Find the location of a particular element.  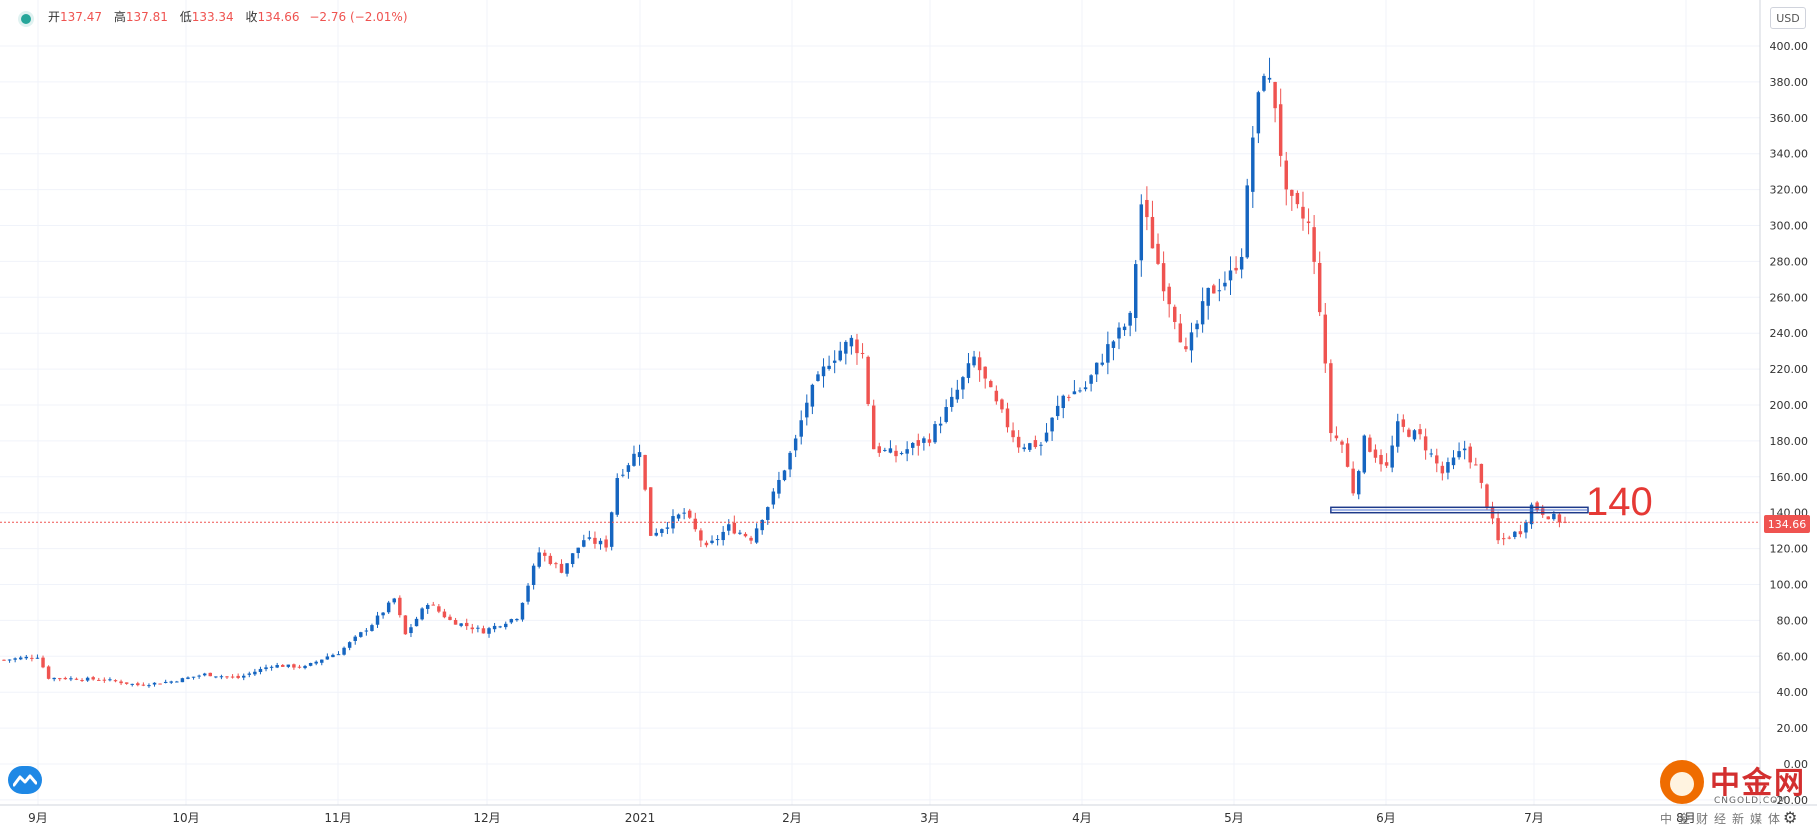

price-tick-label: 220.00 is located at coordinates (1789, 369).